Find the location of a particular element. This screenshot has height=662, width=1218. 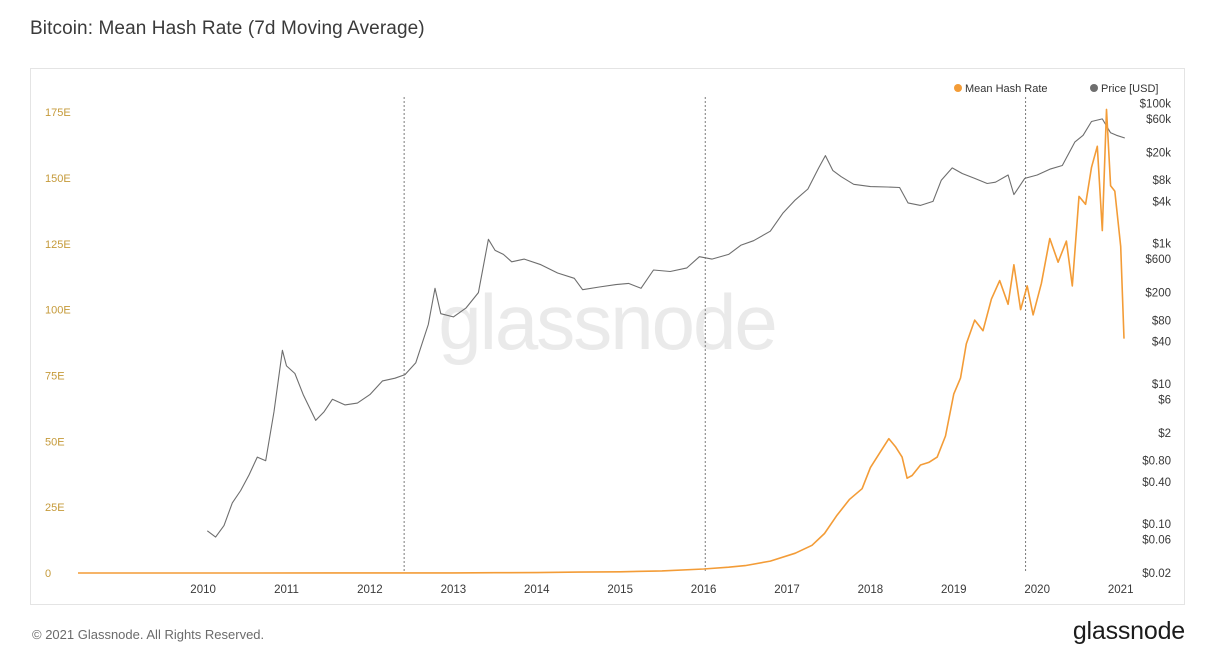

x-axis-tick-2020: 2020 is located at coordinates (1037, 590).